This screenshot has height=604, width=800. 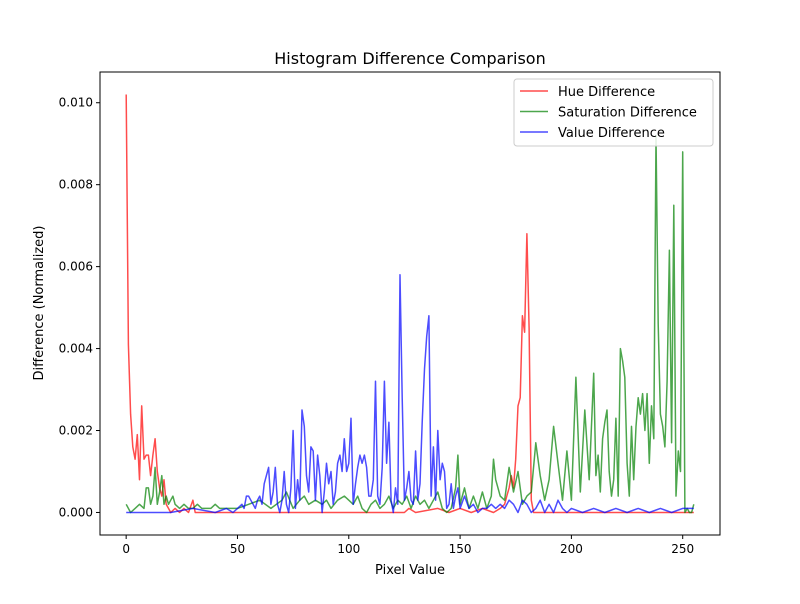 What do you see at coordinates (627, 113) in the screenshot?
I see `legend-label-1: Saturation Difference` at bounding box center [627, 113].